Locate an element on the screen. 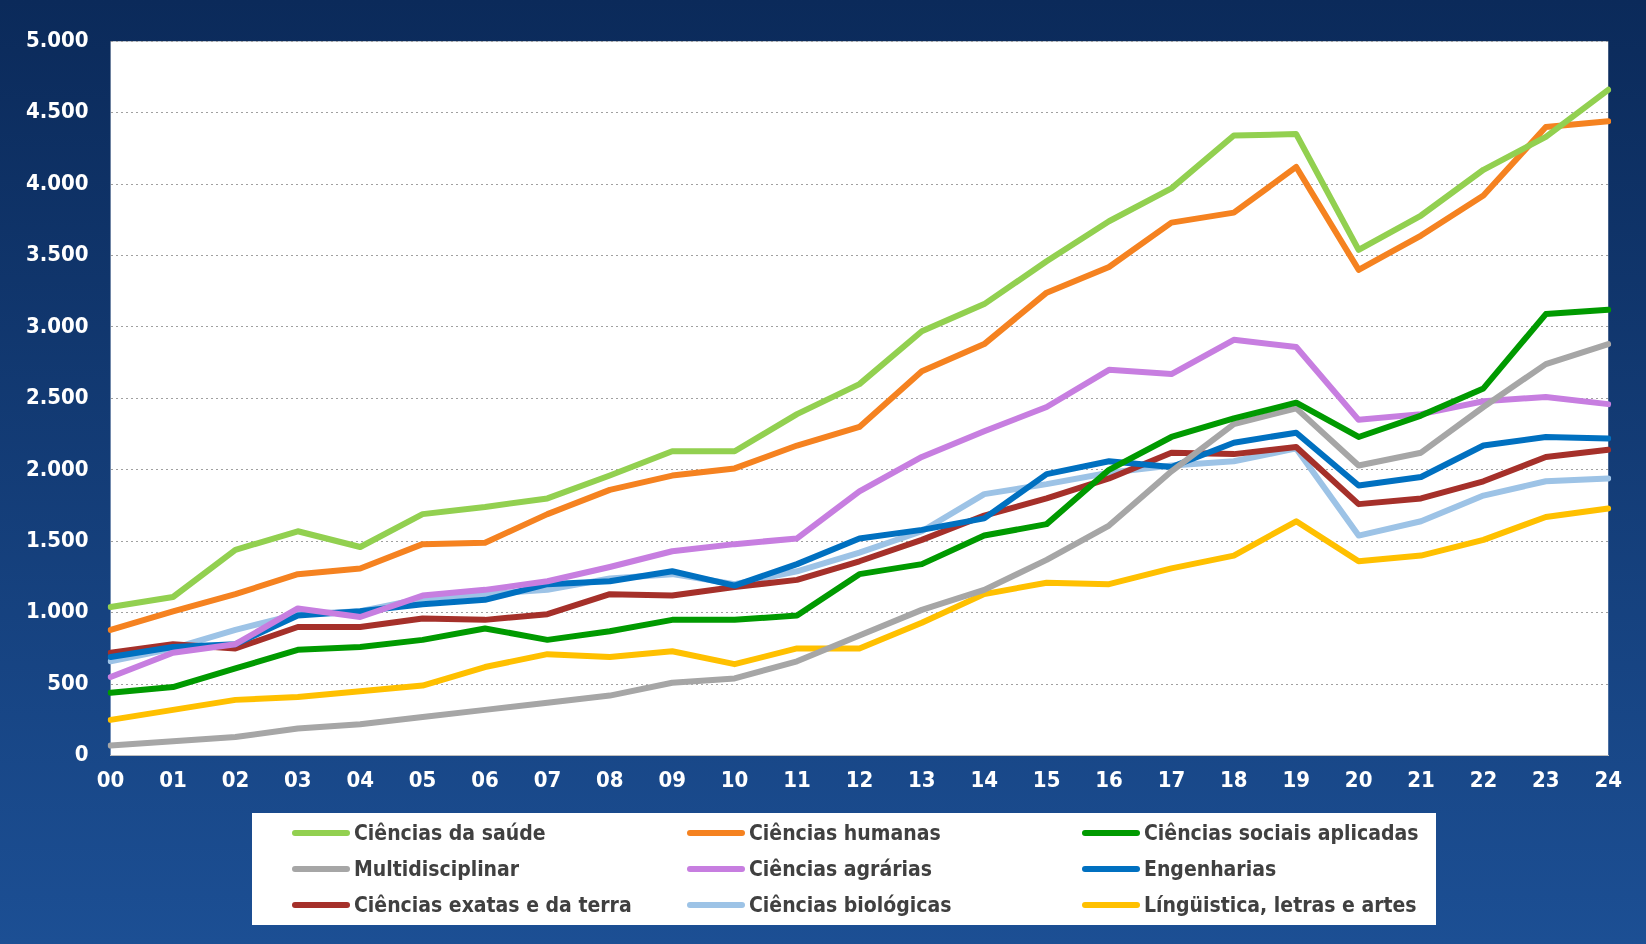 The image size is (1646, 944). x-tick-label: 11 is located at coordinates (797, 779).